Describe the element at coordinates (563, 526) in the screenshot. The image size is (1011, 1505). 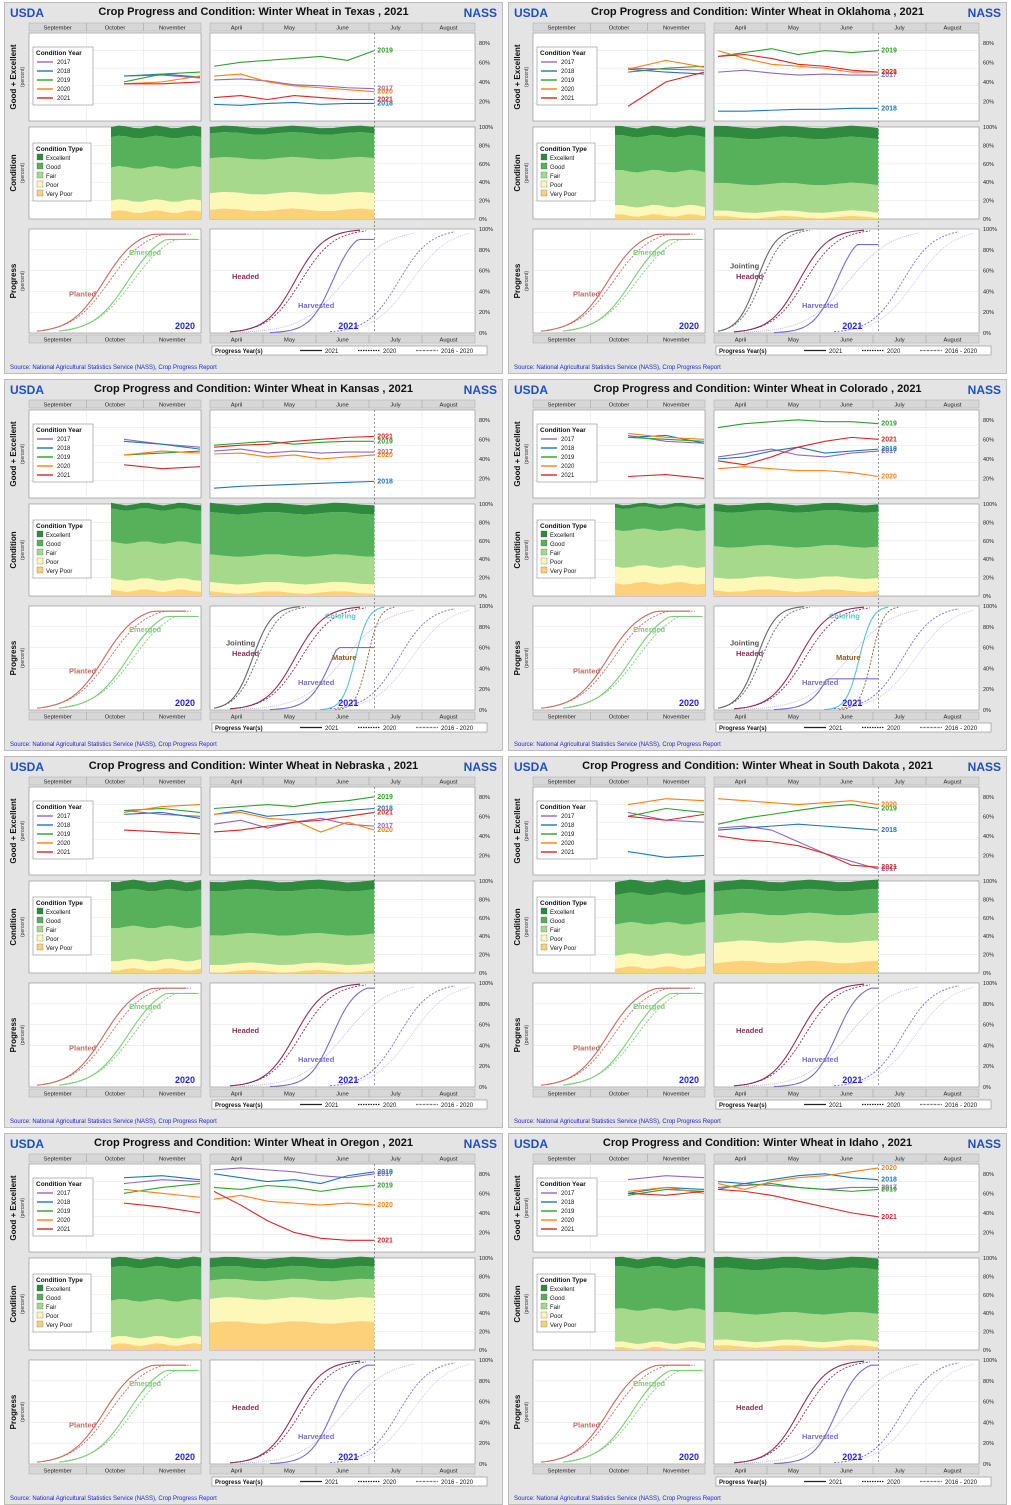
I see `condition-type-legend-title: Condition Type` at that location.